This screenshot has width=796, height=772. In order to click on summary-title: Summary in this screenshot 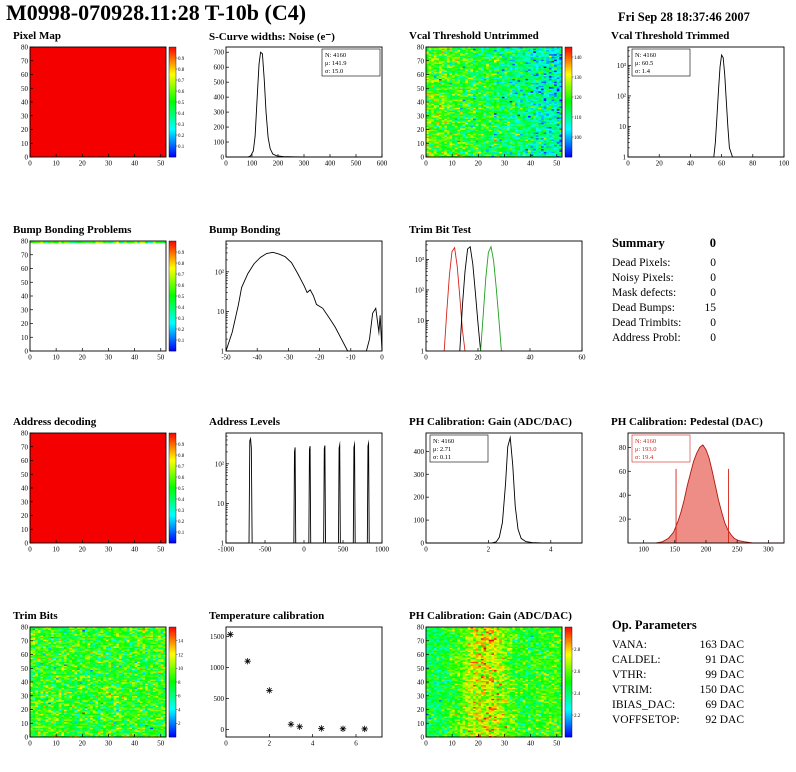, I will do `click(638, 243)`.